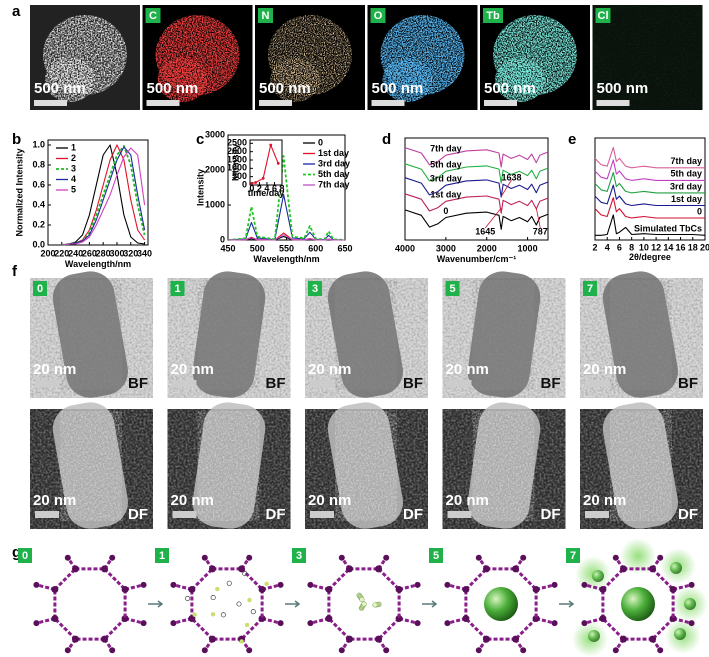 This screenshot has height=657, width=709. I want to click on x-tick-label: 300, so click(116, 253).